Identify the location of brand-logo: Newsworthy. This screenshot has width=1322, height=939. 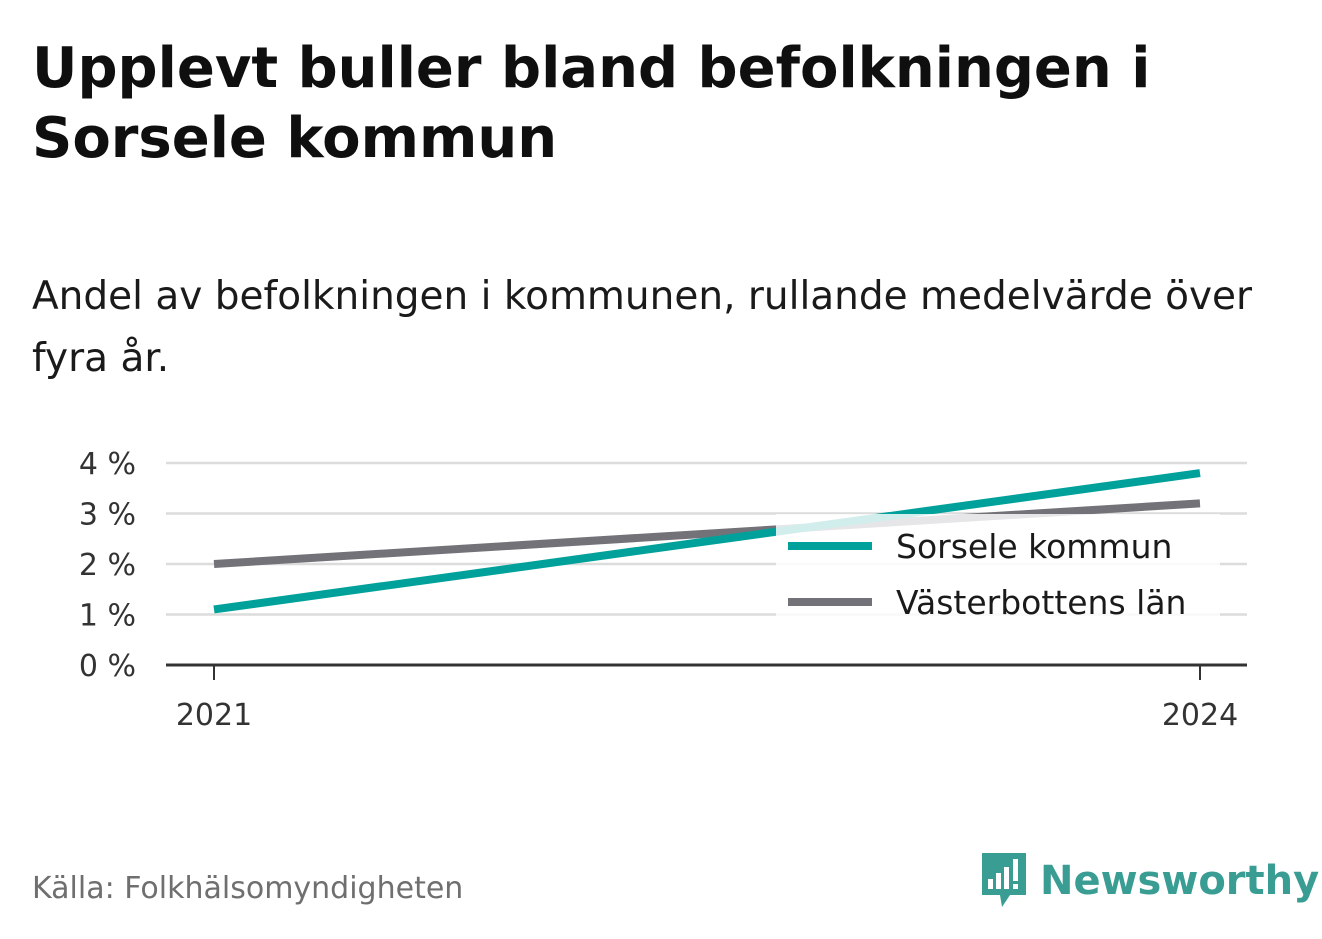
(1149, 881).